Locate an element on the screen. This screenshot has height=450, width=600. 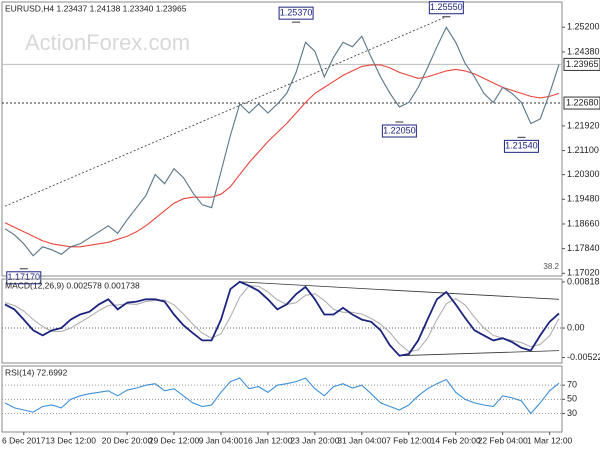
annotation-label: 1.21540 is located at coordinates (521, 146).